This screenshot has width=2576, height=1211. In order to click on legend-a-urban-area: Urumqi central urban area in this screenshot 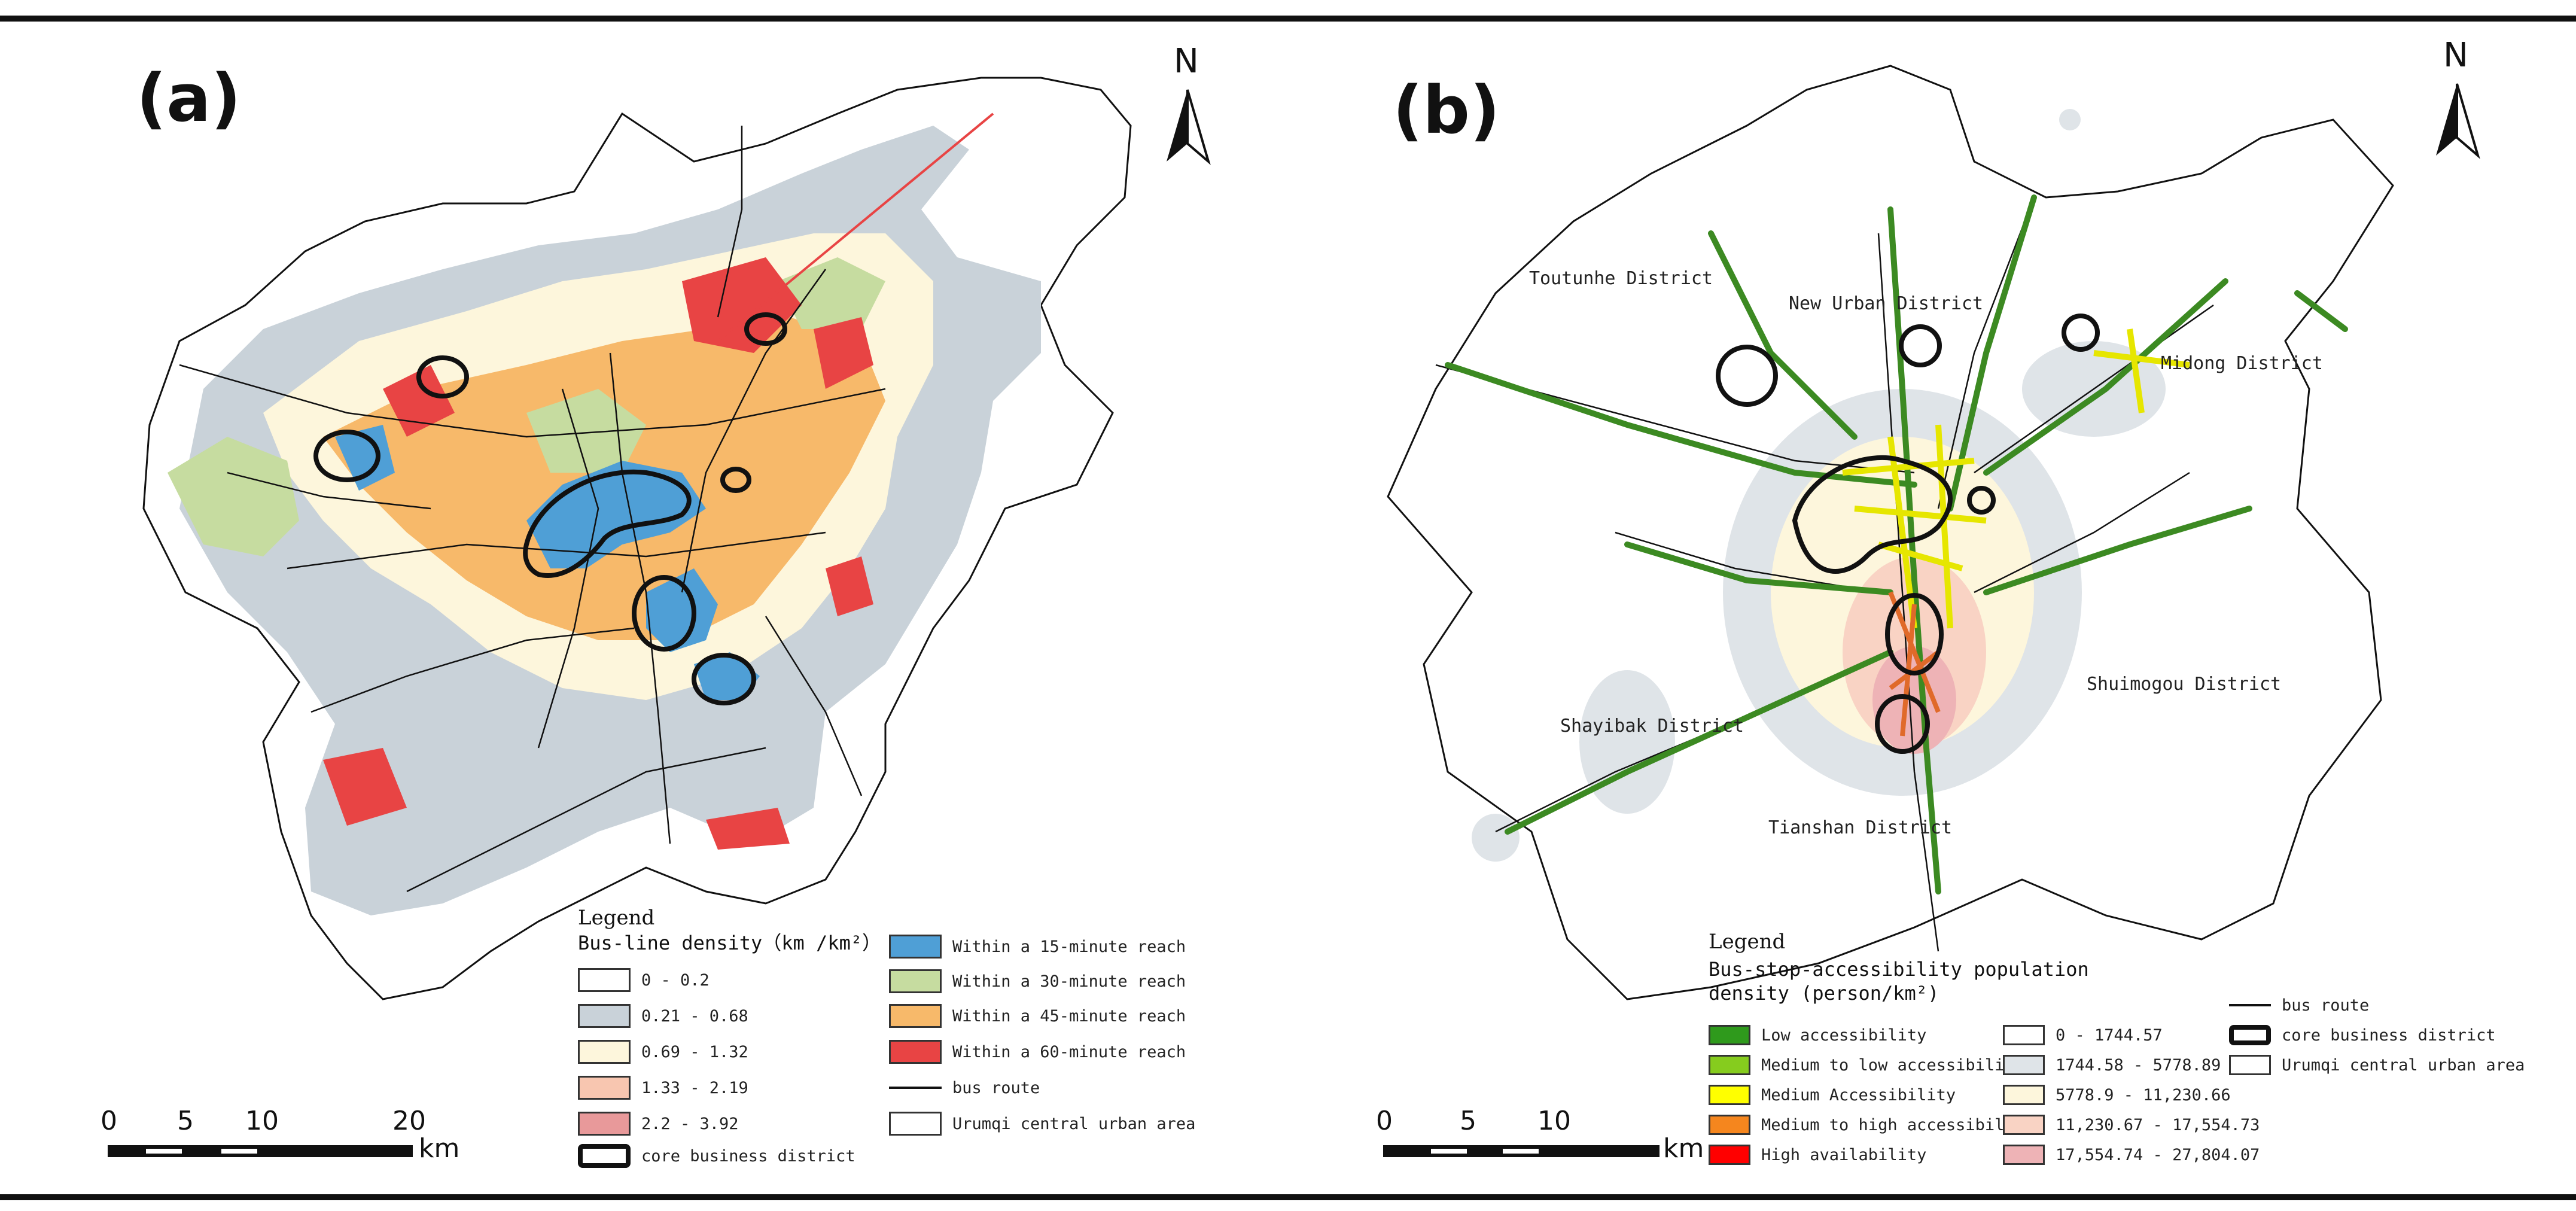, I will do `click(1042, 1123)`.